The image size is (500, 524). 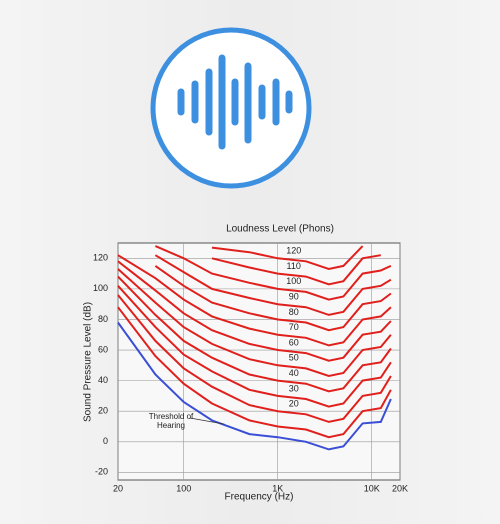 I want to click on y-tick-label: 40, so click(x=103, y=380).